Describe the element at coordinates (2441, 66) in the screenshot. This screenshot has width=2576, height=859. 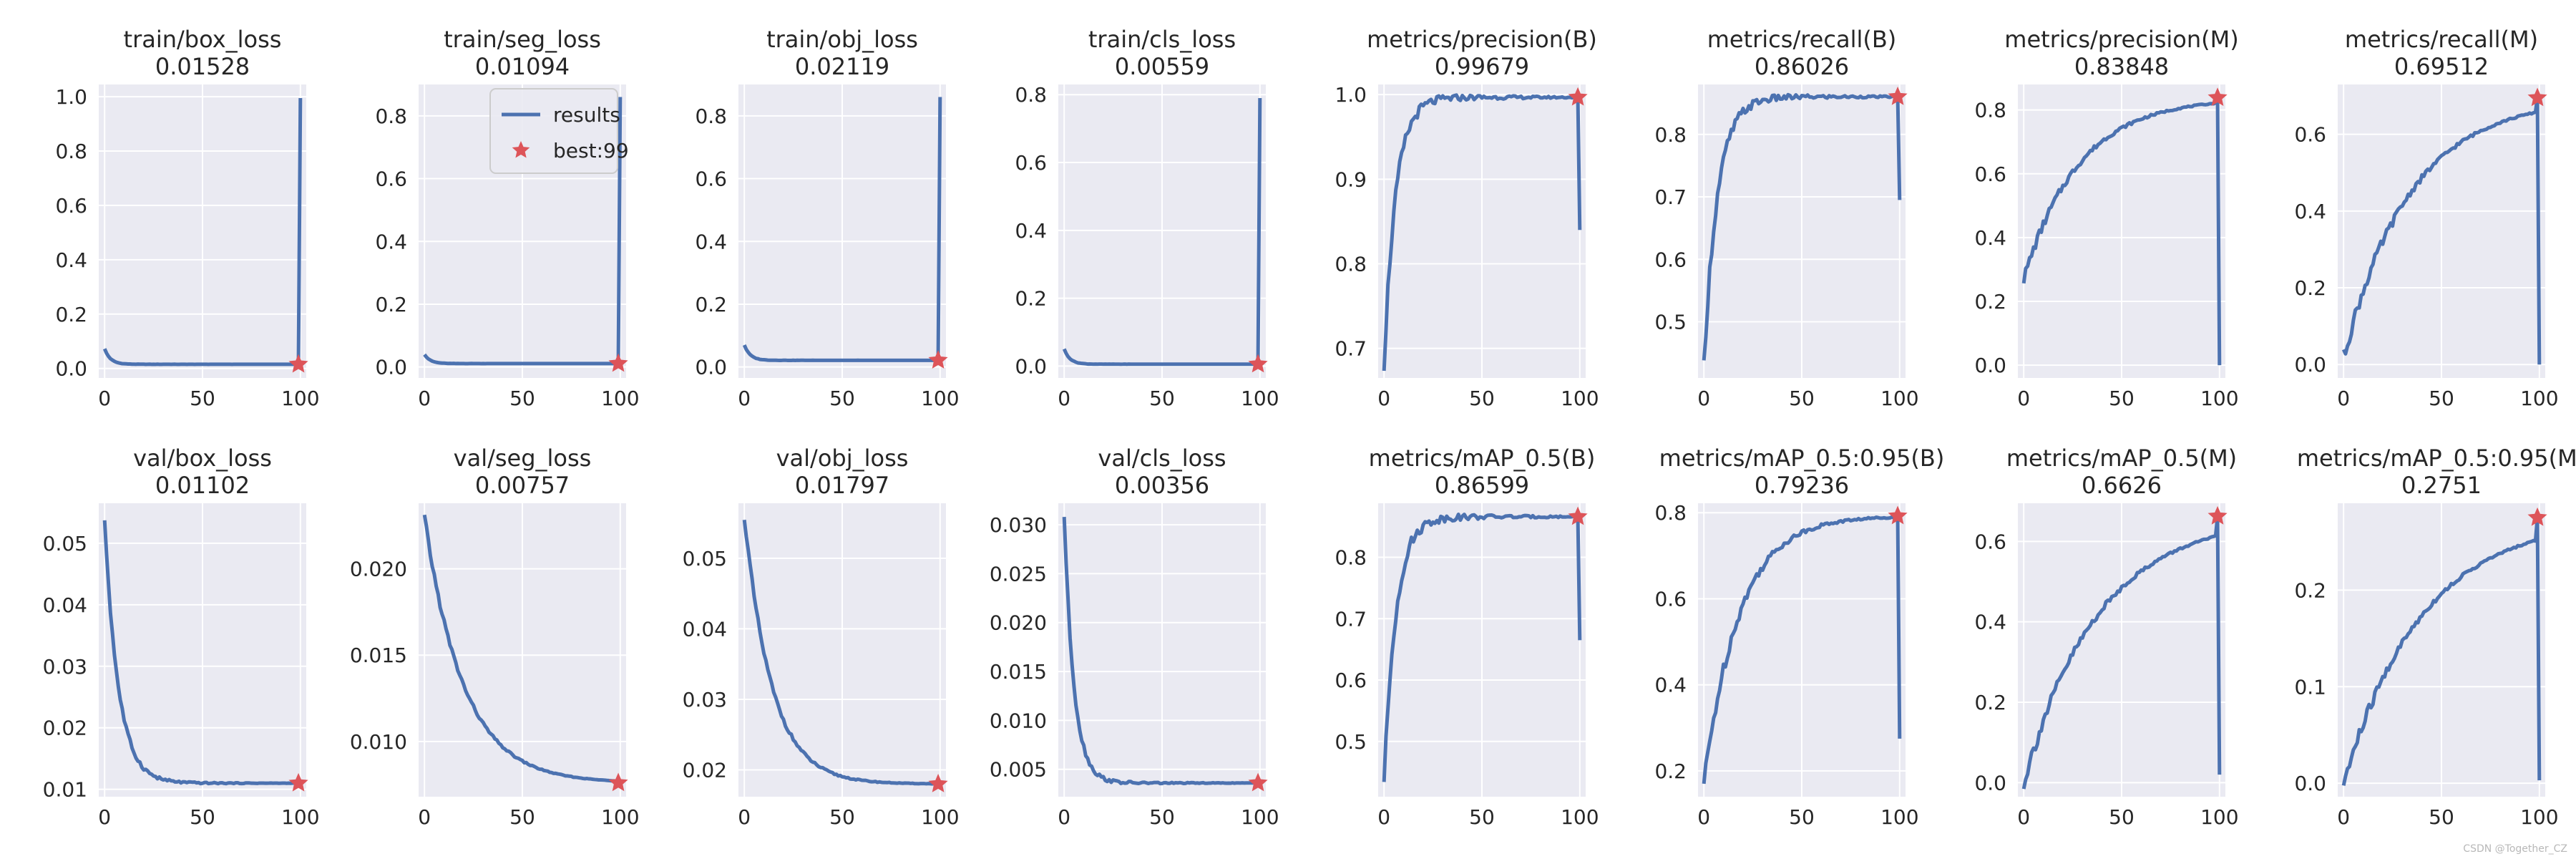
I see `panel-final-value: 0.69512` at that location.